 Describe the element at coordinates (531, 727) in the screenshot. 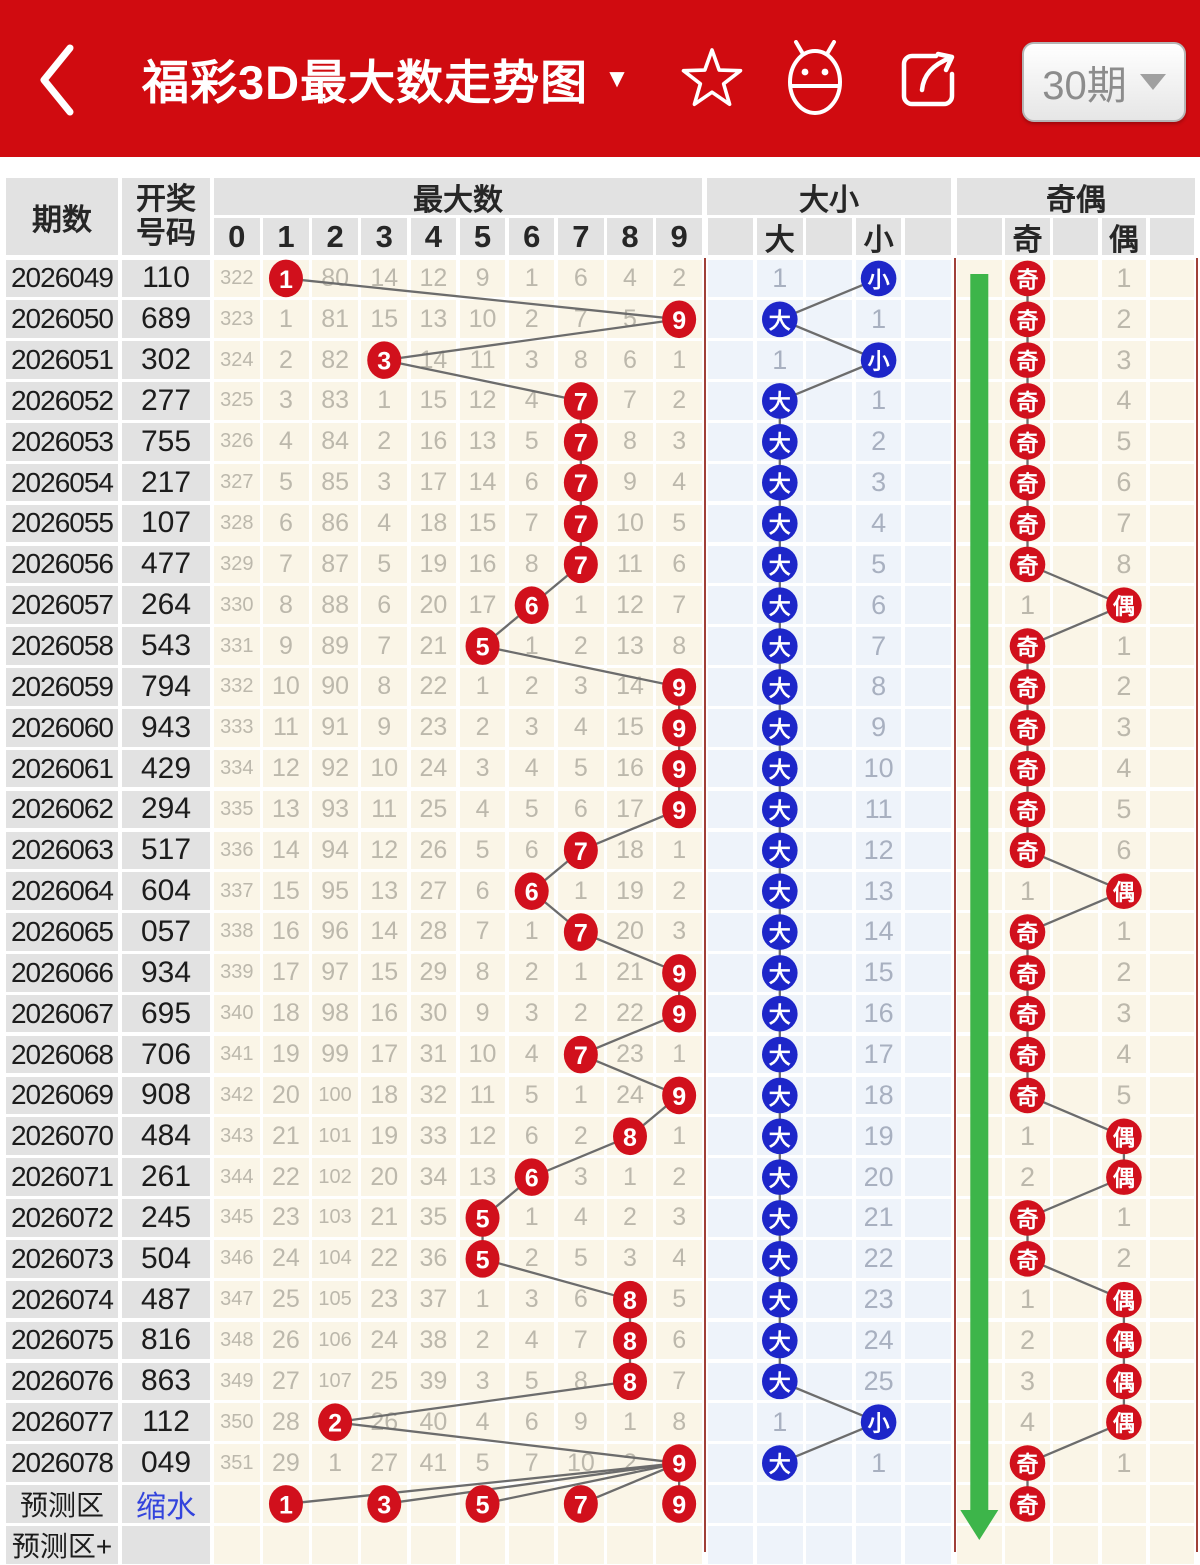

I see `miss-cell: 3` at that location.